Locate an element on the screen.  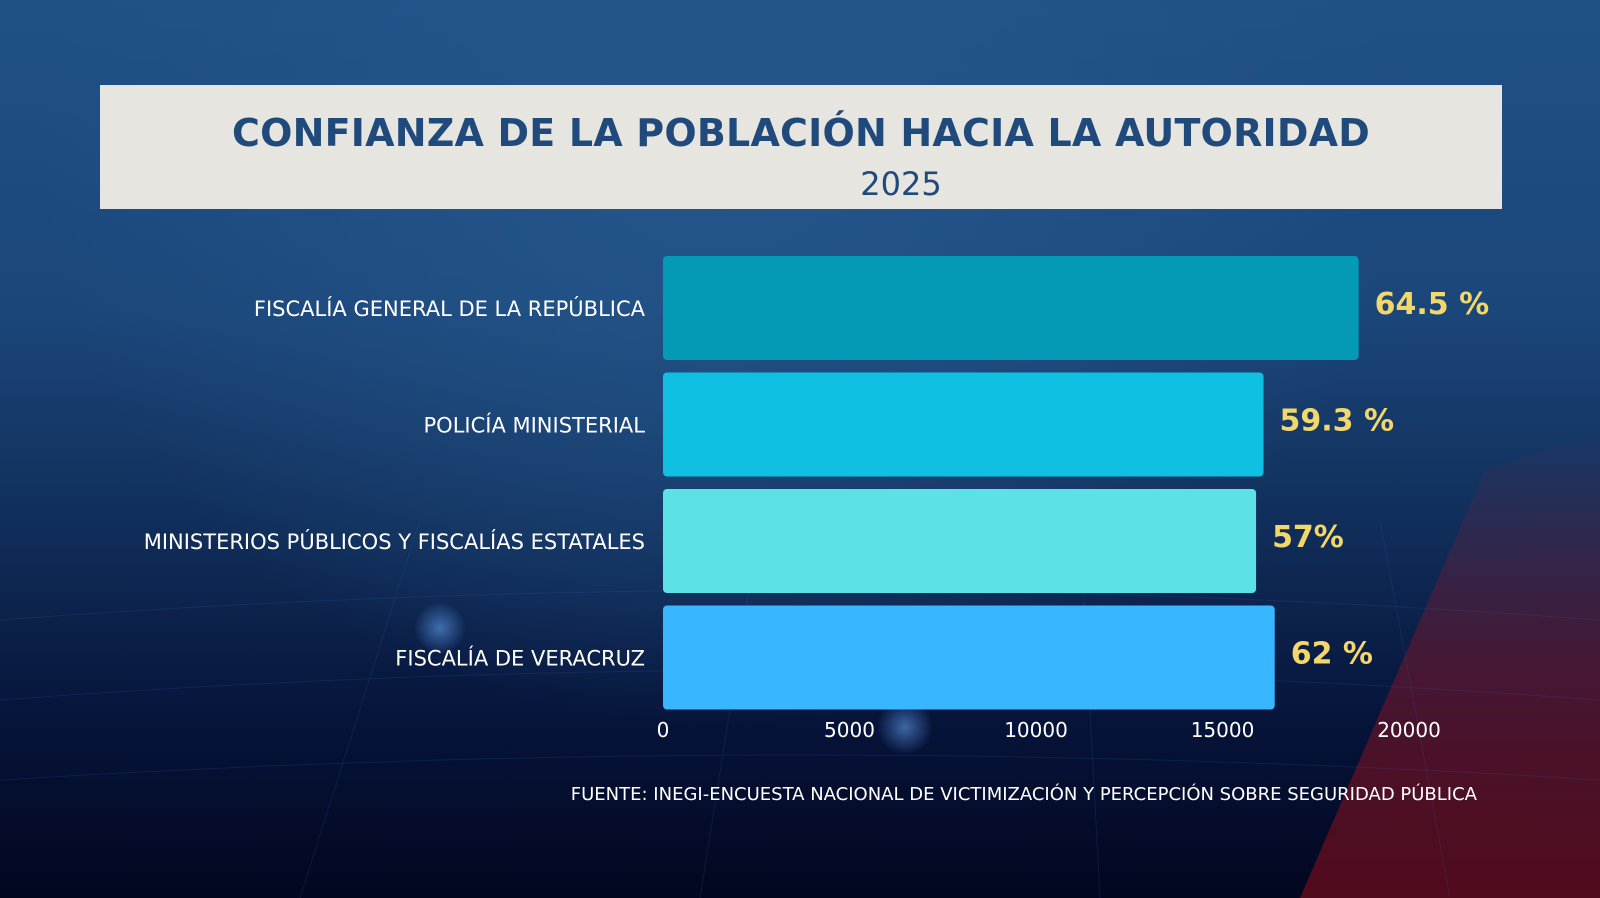
x-tick-label: 20000 is located at coordinates (1409, 730).